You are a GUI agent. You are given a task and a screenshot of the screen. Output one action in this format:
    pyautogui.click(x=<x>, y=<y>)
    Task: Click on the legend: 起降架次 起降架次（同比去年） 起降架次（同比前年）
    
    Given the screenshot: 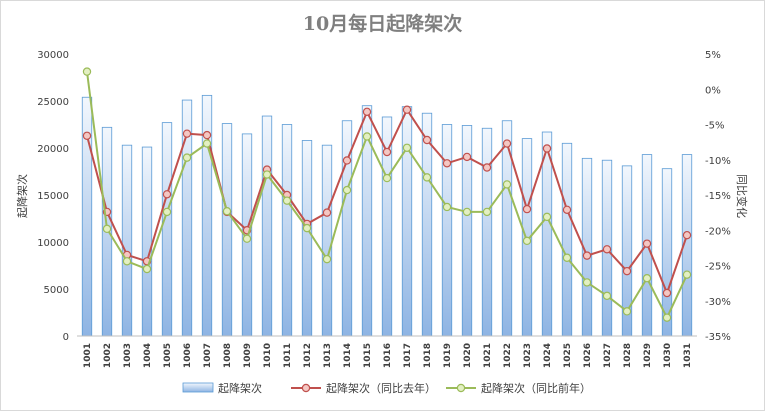 What is the action you would take?
    pyautogui.click(x=386, y=388)
    